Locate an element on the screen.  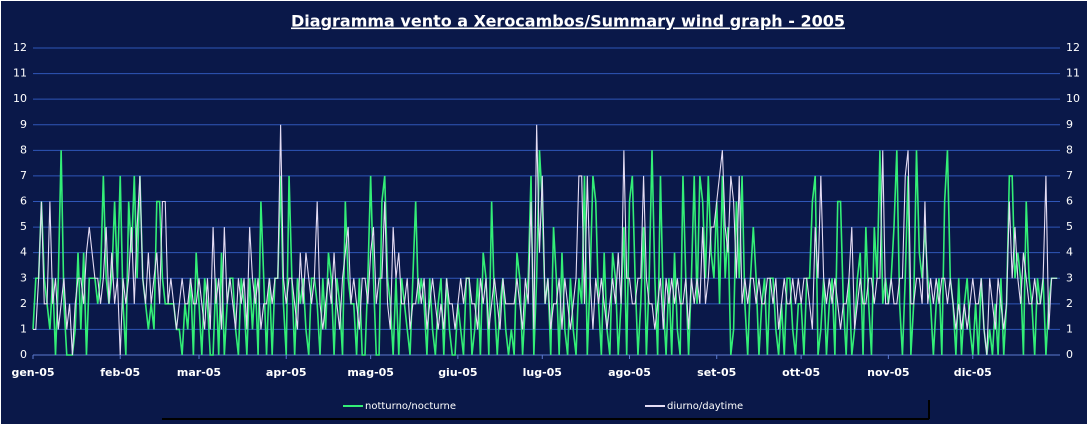
y2-tick-label: 2 is located at coordinates (1069, 303).